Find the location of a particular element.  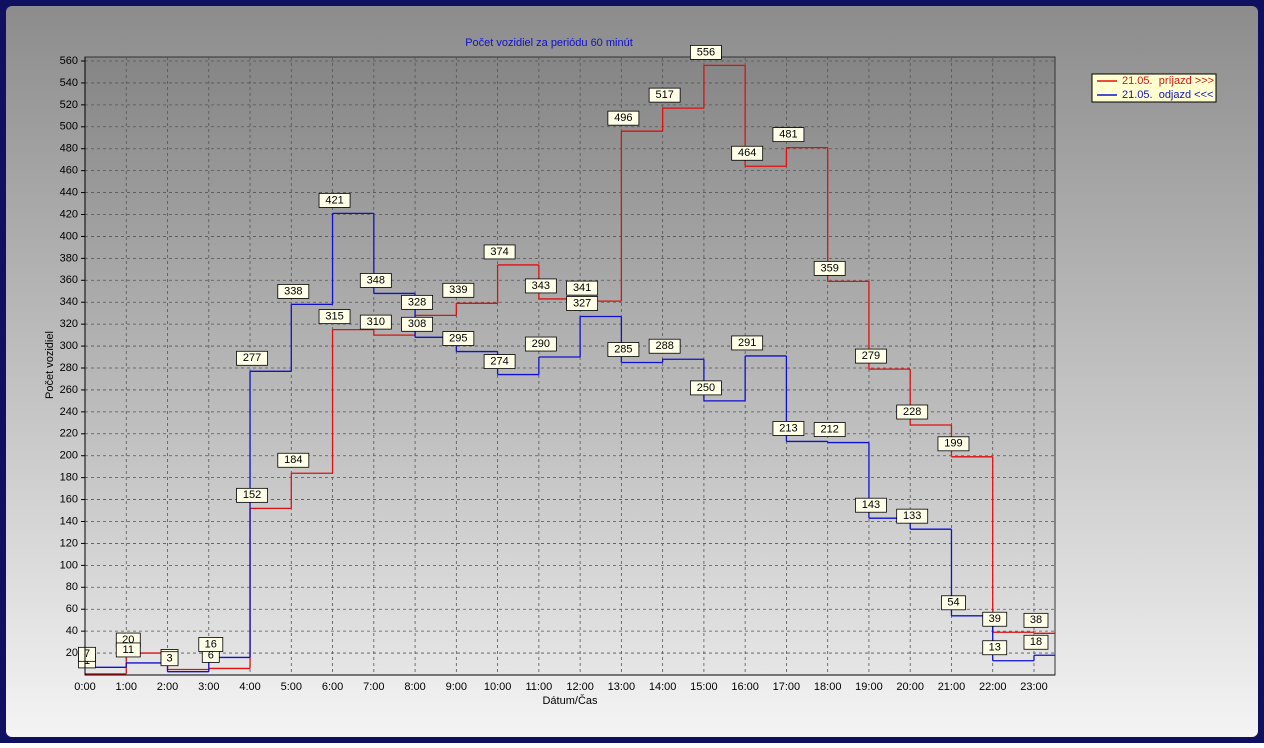

value-label: 3 is located at coordinates (169, 659).